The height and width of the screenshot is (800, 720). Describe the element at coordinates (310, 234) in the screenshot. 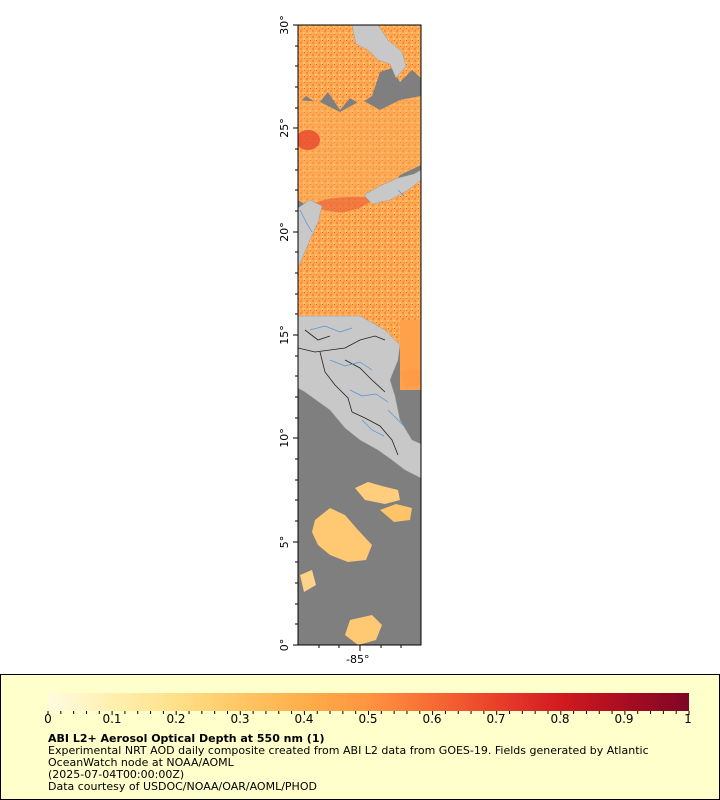

I see `land-yucatan` at that location.